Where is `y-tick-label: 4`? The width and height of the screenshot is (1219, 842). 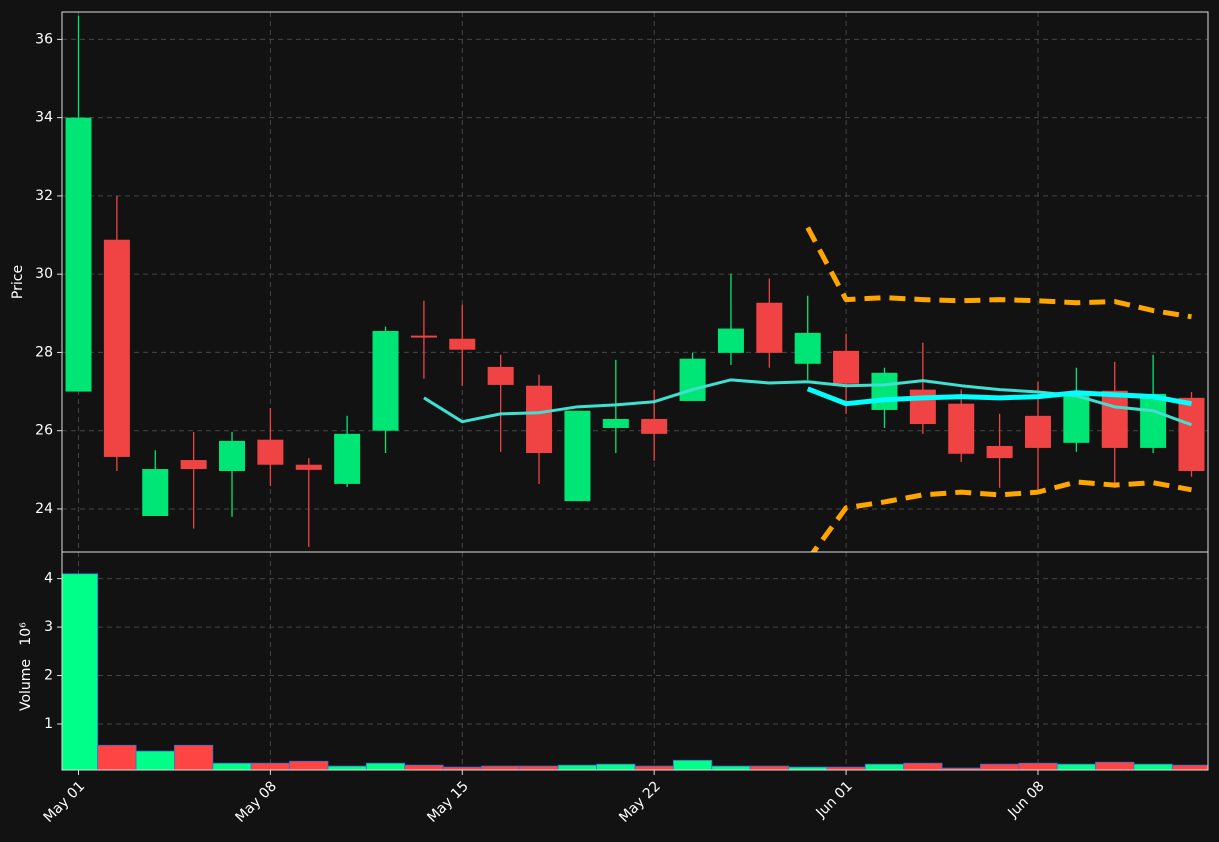
y-tick-label: 4 is located at coordinates (48, 579).